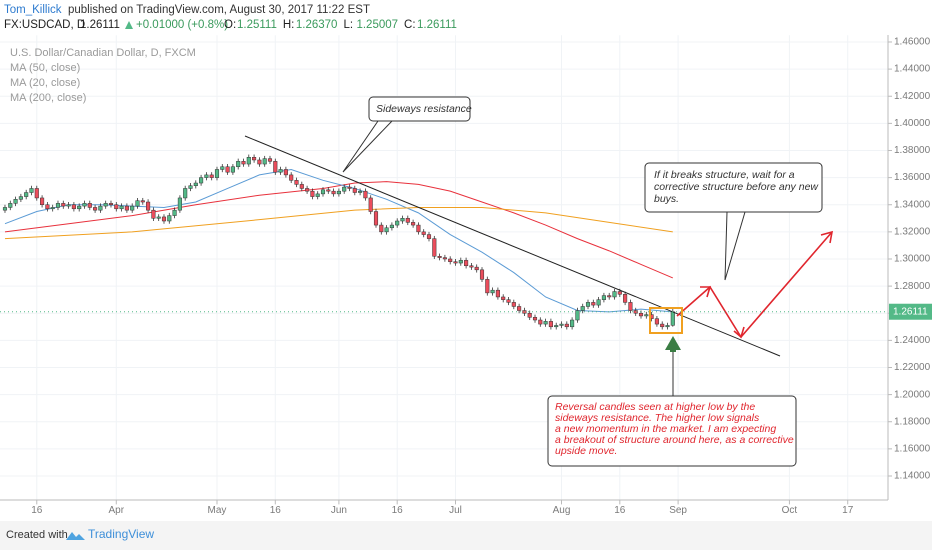 The image size is (932, 555). Describe the element at coordinates (398, 510) in the screenshot. I see `x-tick-label: 16` at that location.